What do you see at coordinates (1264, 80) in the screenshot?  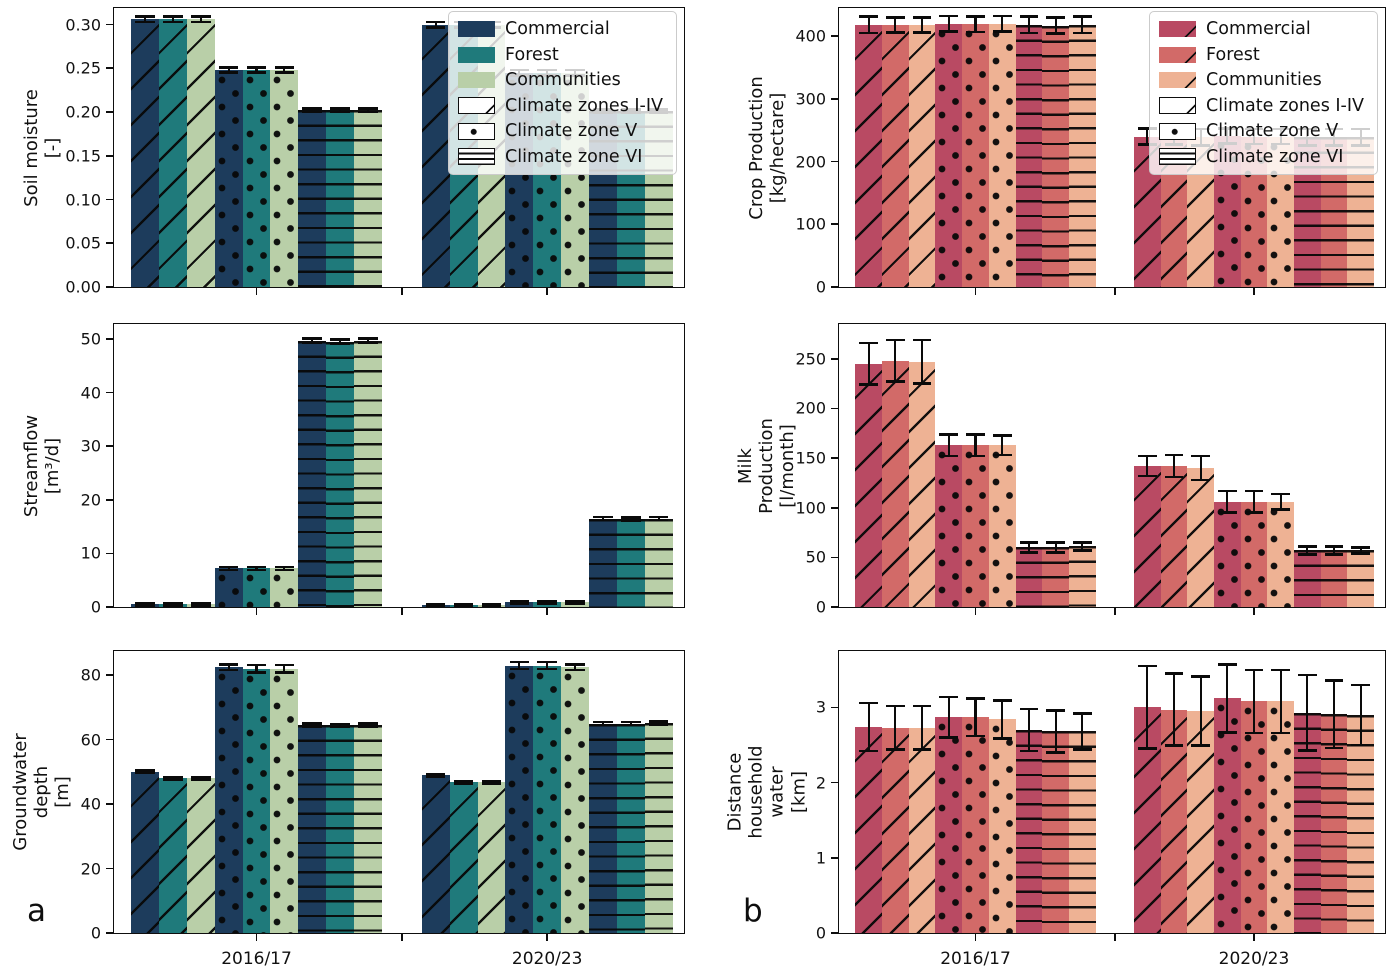 I see `legend-label: Communities` at bounding box center [1264, 80].